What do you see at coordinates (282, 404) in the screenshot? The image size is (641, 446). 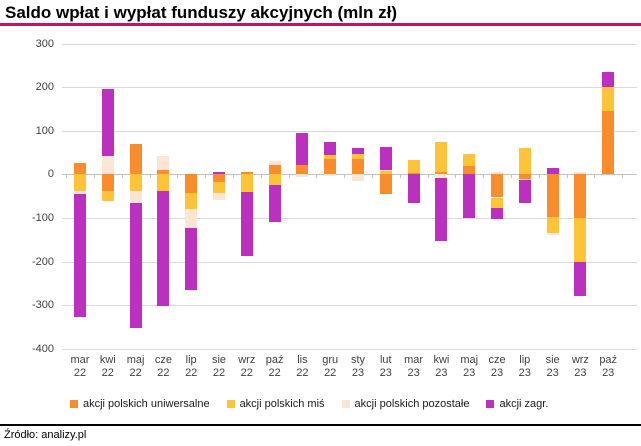 I see `legend-label: akcji polskich miś` at bounding box center [282, 404].